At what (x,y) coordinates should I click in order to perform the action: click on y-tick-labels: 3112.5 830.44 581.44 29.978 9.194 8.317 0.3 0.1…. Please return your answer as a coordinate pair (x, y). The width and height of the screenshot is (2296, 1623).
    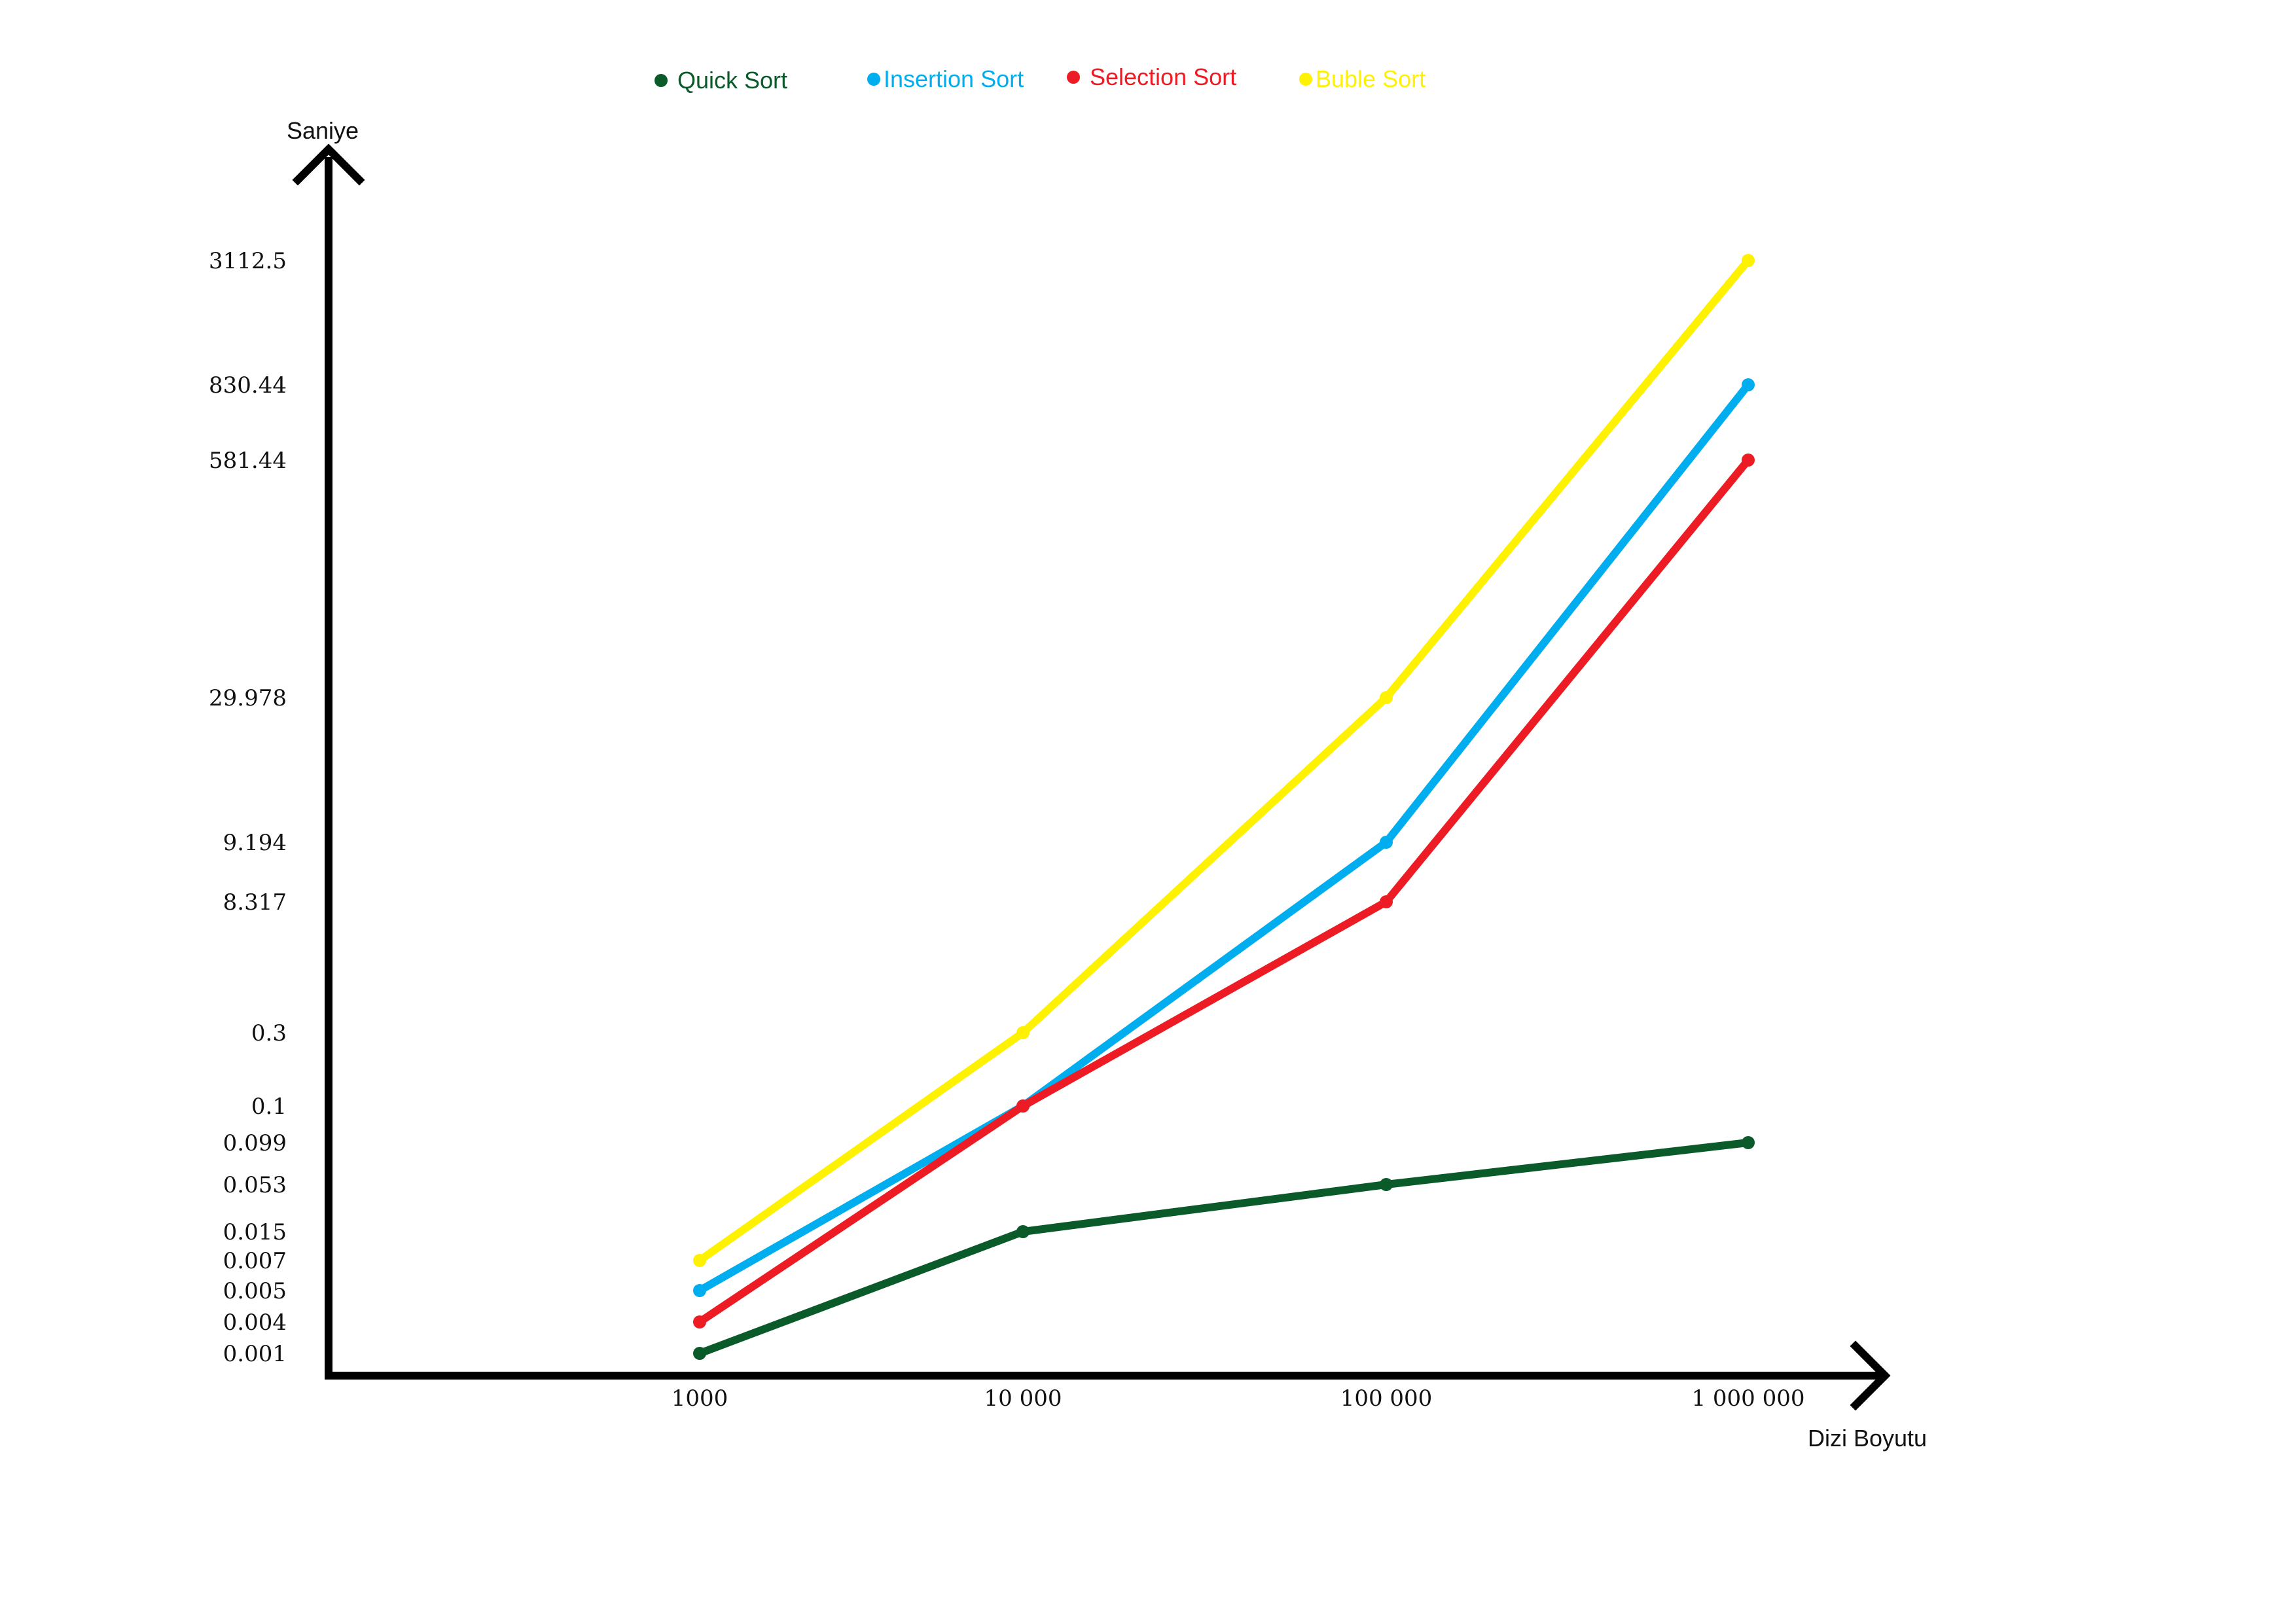
    Looking at the image, I should click on (248, 808).